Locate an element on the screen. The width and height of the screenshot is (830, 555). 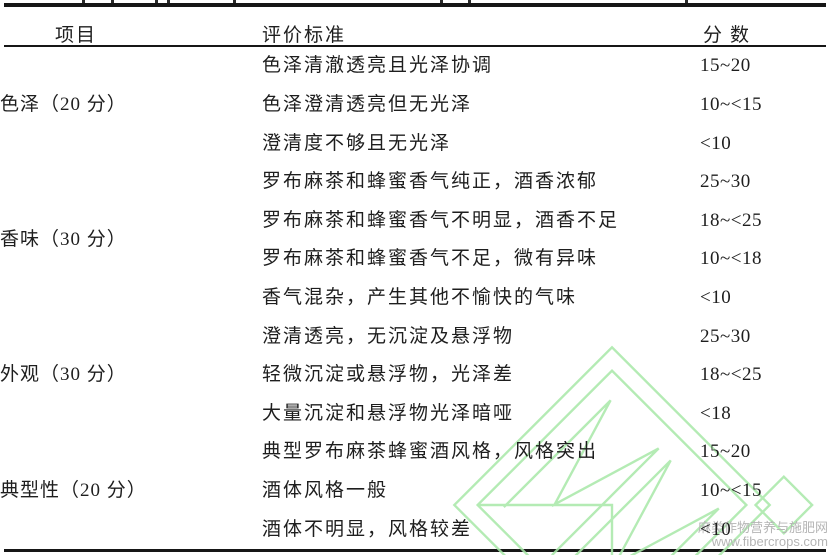
criteria-cell: 罗布麻茶和蜂蜜香气纯正，酒香浓郁 is located at coordinates (430, 182).